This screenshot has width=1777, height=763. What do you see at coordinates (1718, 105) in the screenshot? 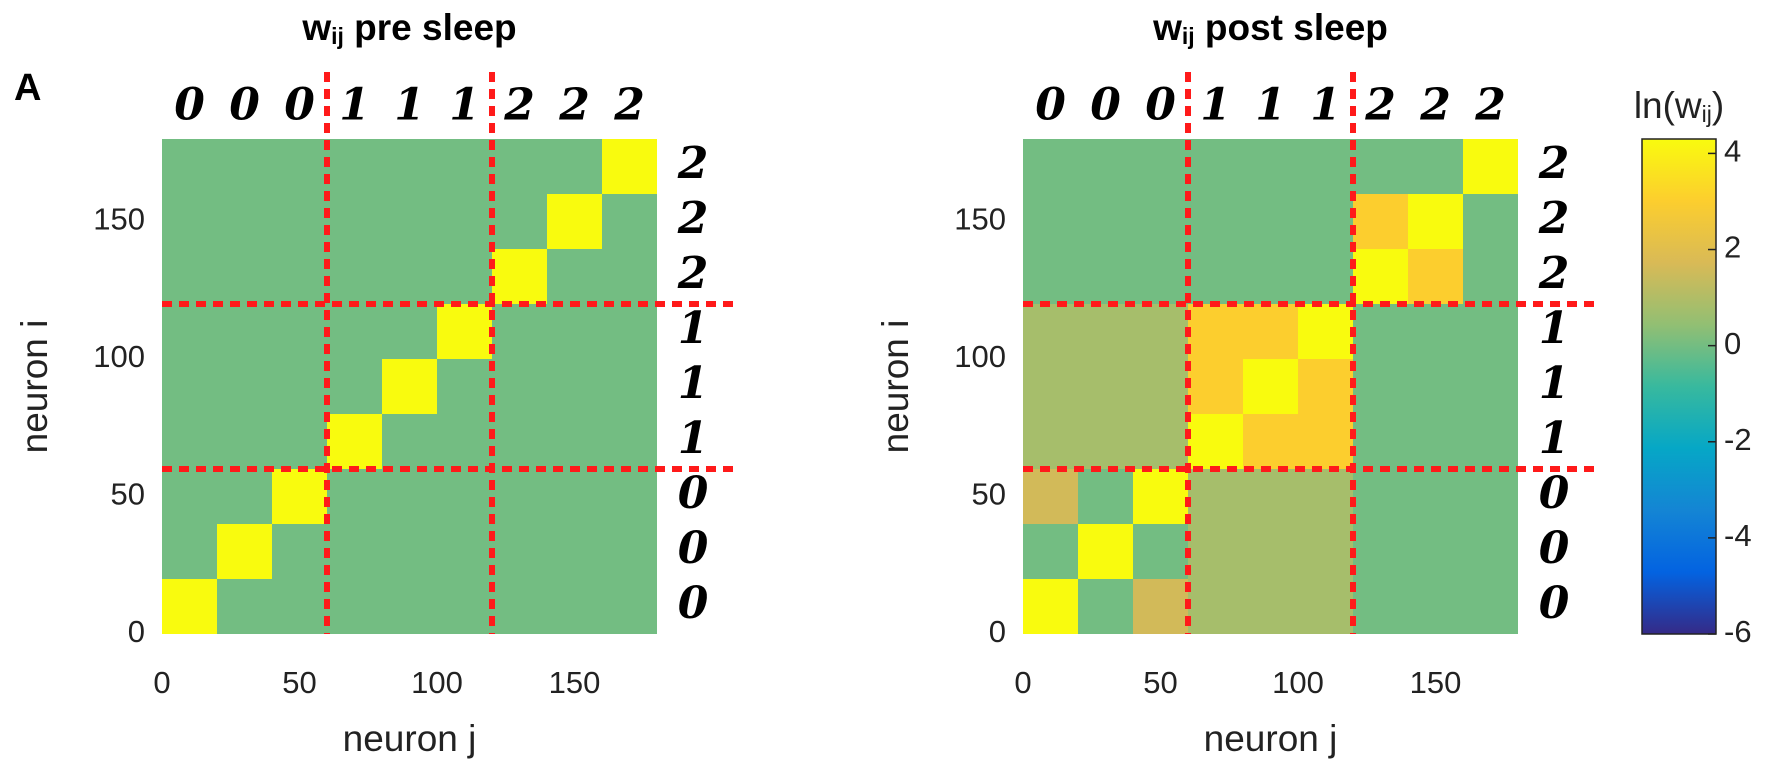
I see `colorbar-label-part: )` at bounding box center [1718, 105].